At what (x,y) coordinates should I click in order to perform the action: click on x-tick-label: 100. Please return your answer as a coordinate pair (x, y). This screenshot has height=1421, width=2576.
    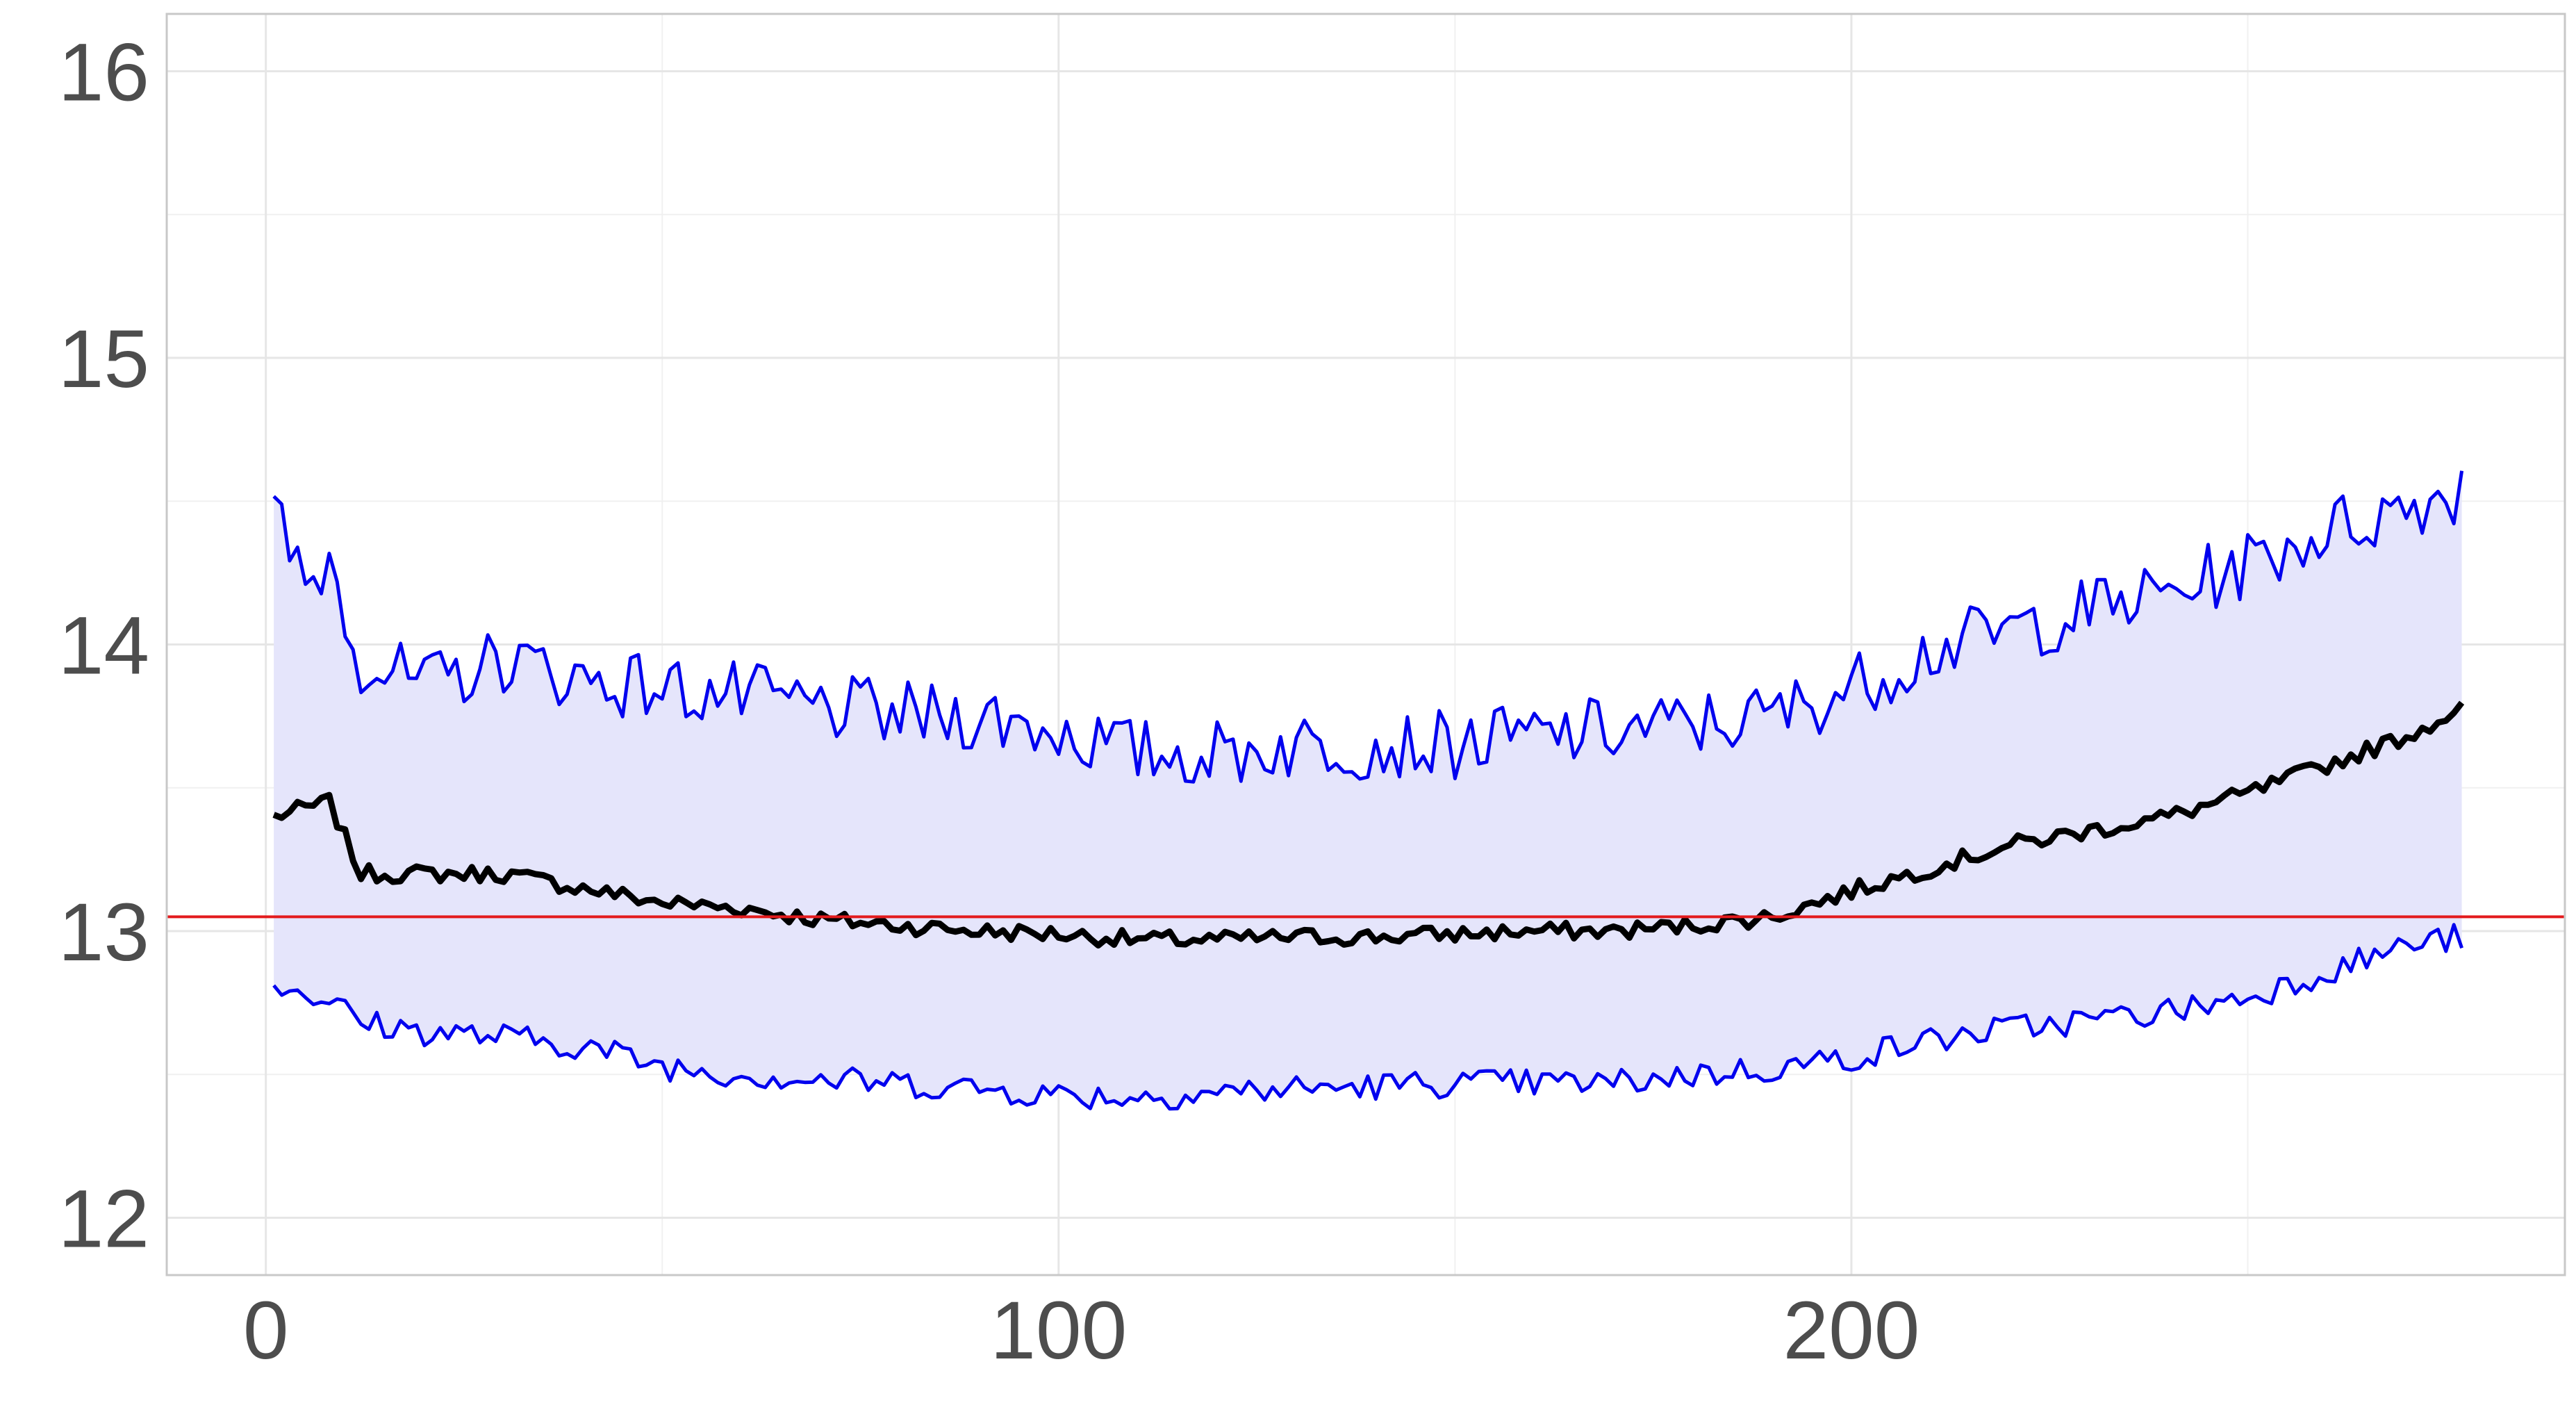
    Looking at the image, I should click on (1058, 1331).